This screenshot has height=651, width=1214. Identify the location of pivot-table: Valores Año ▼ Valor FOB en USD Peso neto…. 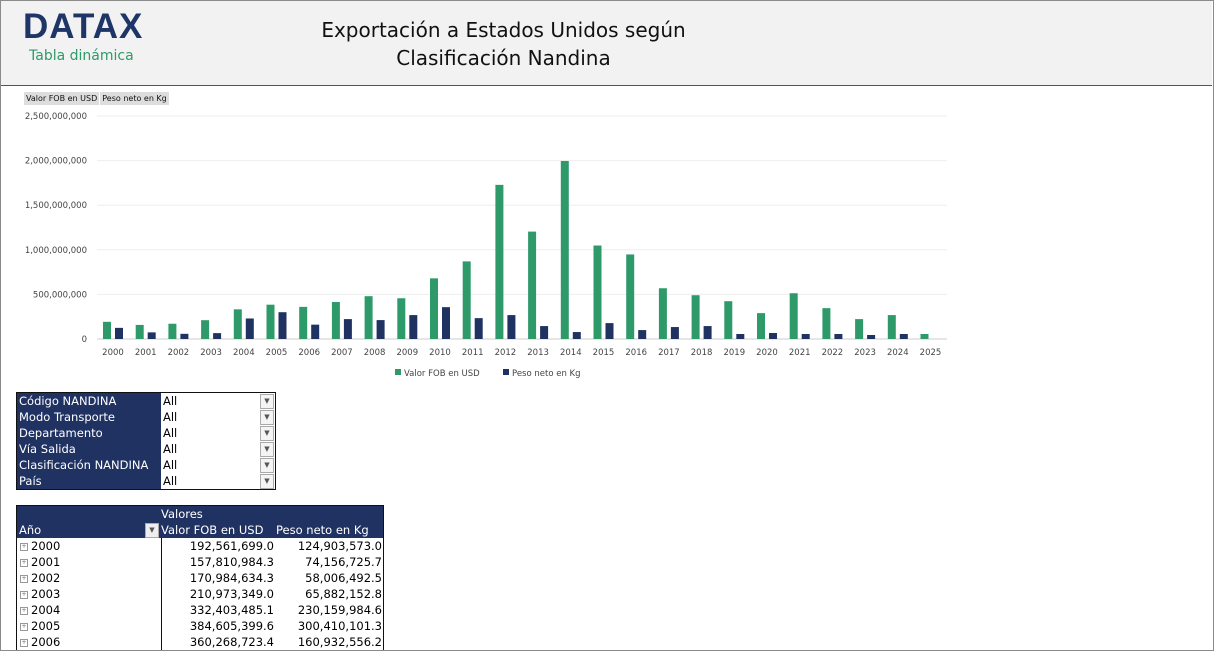
(200, 577).